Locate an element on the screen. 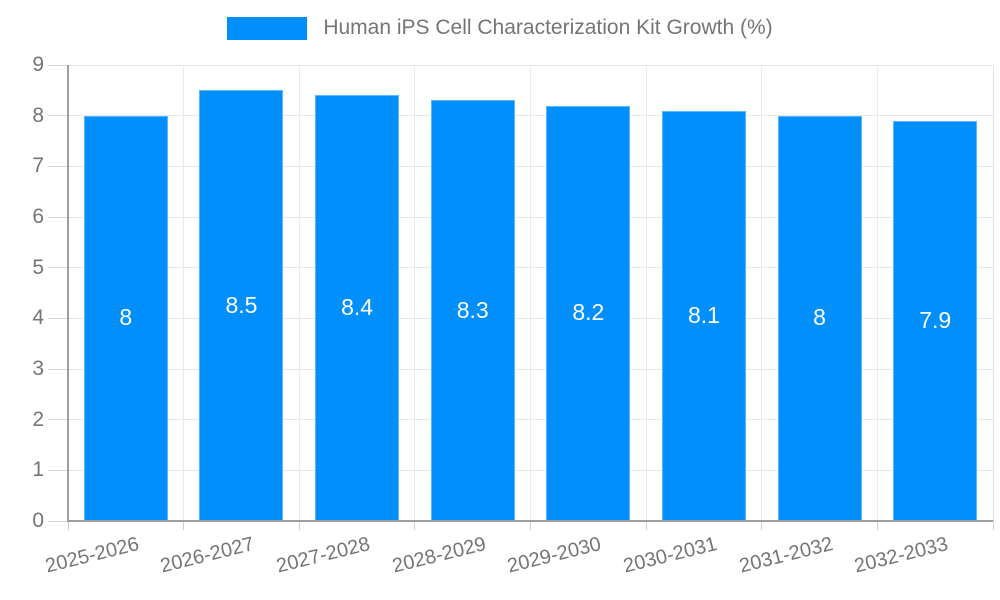 The height and width of the screenshot is (600, 1000). y-axis-tick-label: 4 is located at coordinates (38, 318).